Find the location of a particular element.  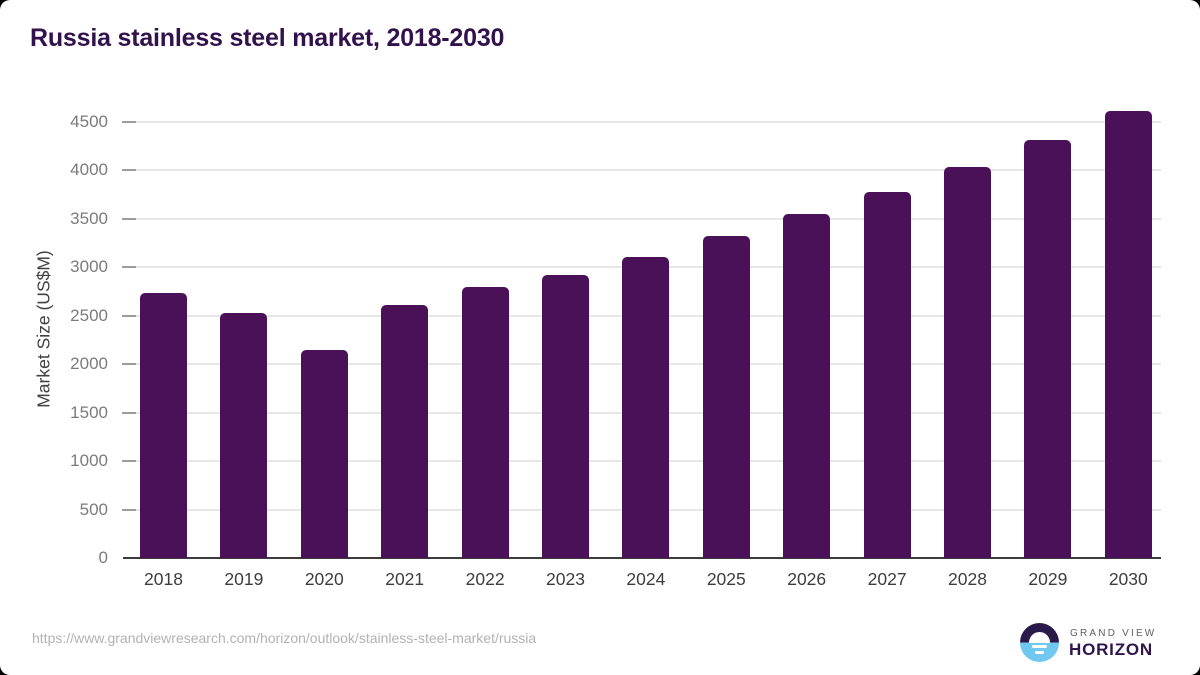

x-tick-label: 2019 is located at coordinates (244, 579).